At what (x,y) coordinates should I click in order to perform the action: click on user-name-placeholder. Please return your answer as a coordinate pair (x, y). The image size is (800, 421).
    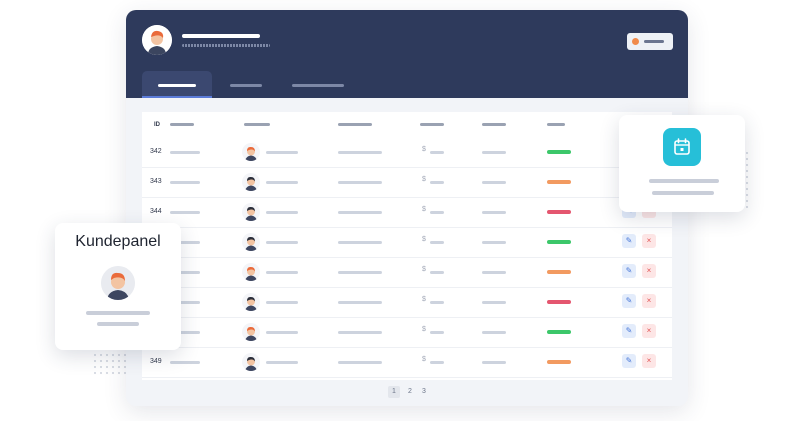
    Looking at the image, I should click on (221, 36).